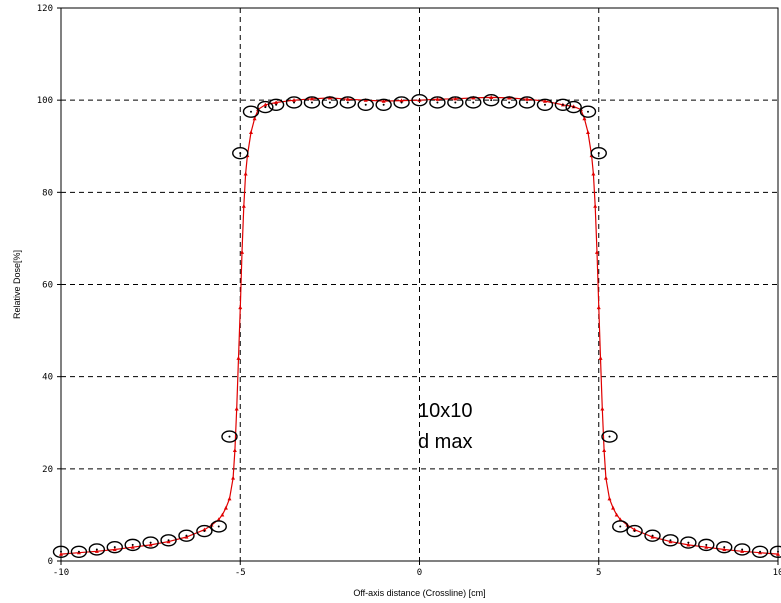 The width and height of the screenshot is (781, 603). What do you see at coordinates (17, 284) in the screenshot?
I see `y-axis-label: Relative Dose[%]` at bounding box center [17, 284].